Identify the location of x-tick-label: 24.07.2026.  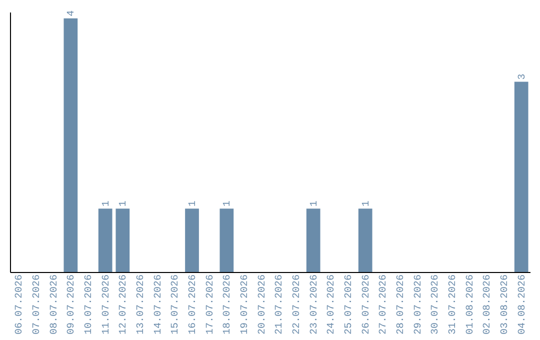
(332, 304).